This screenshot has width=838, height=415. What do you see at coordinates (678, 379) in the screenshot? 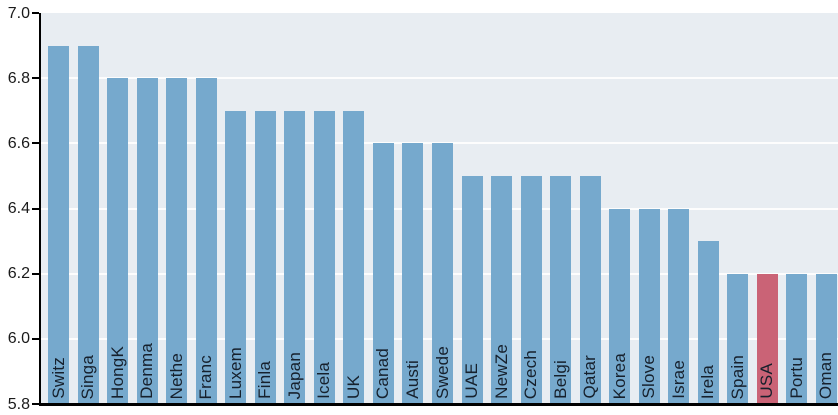
I see `bar-label: Israe` at bounding box center [678, 379].